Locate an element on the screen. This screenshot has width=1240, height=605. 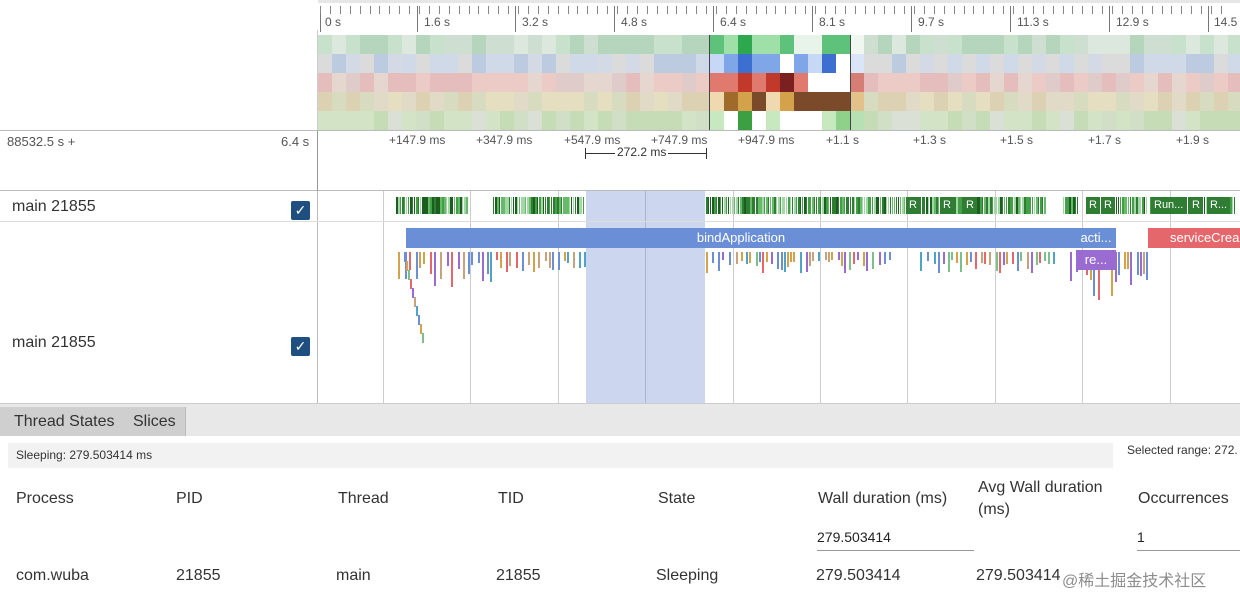
column-header-process: Process is located at coordinates (45, 498).